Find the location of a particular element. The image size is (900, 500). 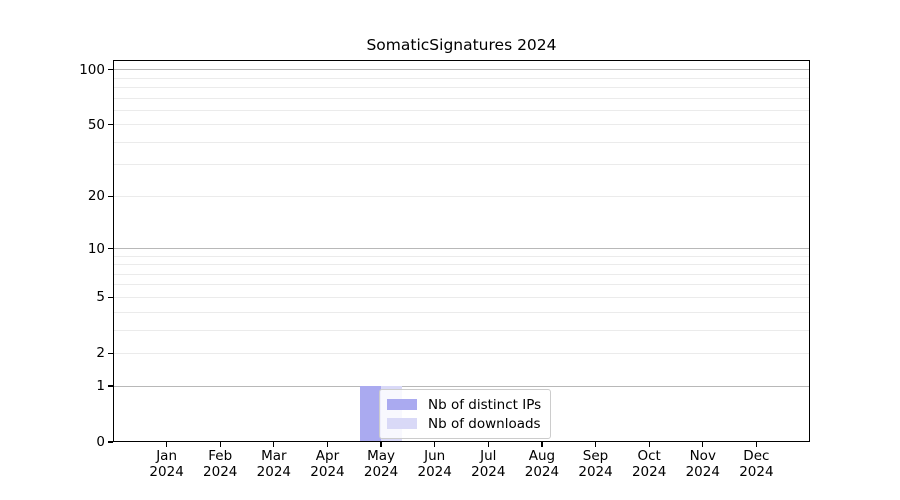

x-tick-year-apr: 2024 is located at coordinates (327, 471).